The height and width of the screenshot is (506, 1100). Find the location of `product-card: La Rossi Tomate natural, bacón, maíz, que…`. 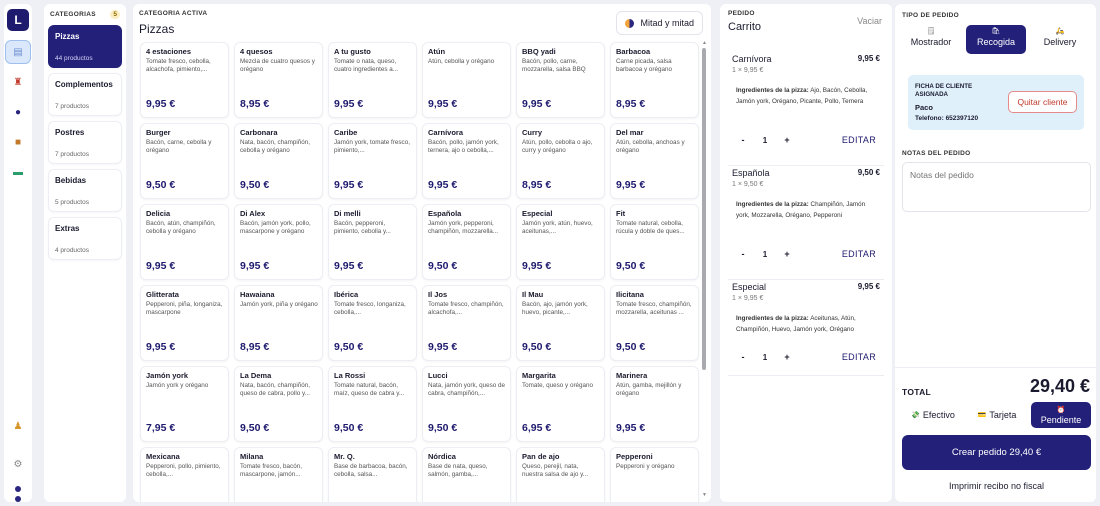

product-card: La Rossi Tomate natural, bacón, maíz, que… is located at coordinates (372, 404).